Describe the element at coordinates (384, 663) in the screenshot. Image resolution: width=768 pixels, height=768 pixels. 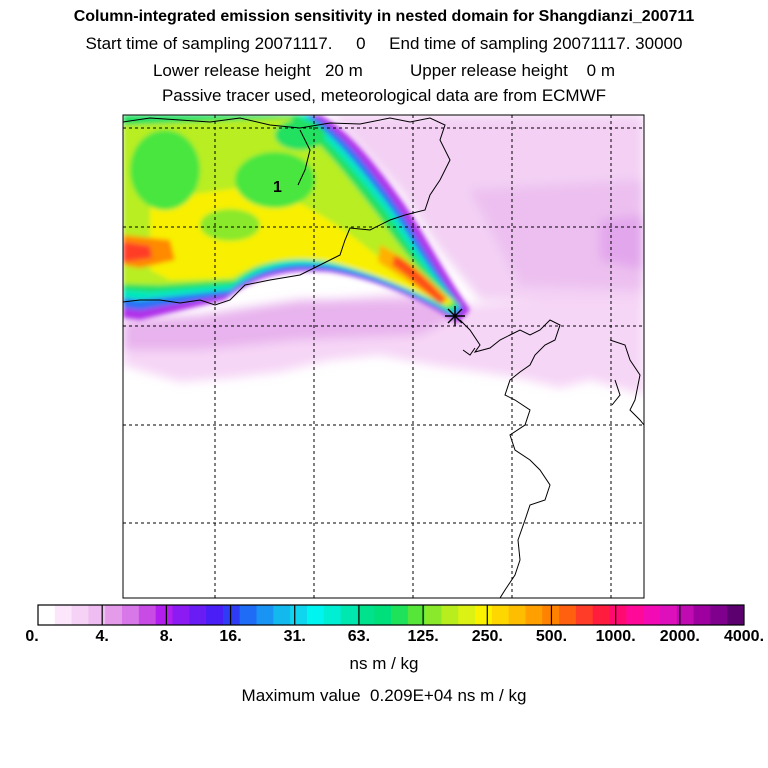
I see `colorbar-unit: ns m / kg` at that location.